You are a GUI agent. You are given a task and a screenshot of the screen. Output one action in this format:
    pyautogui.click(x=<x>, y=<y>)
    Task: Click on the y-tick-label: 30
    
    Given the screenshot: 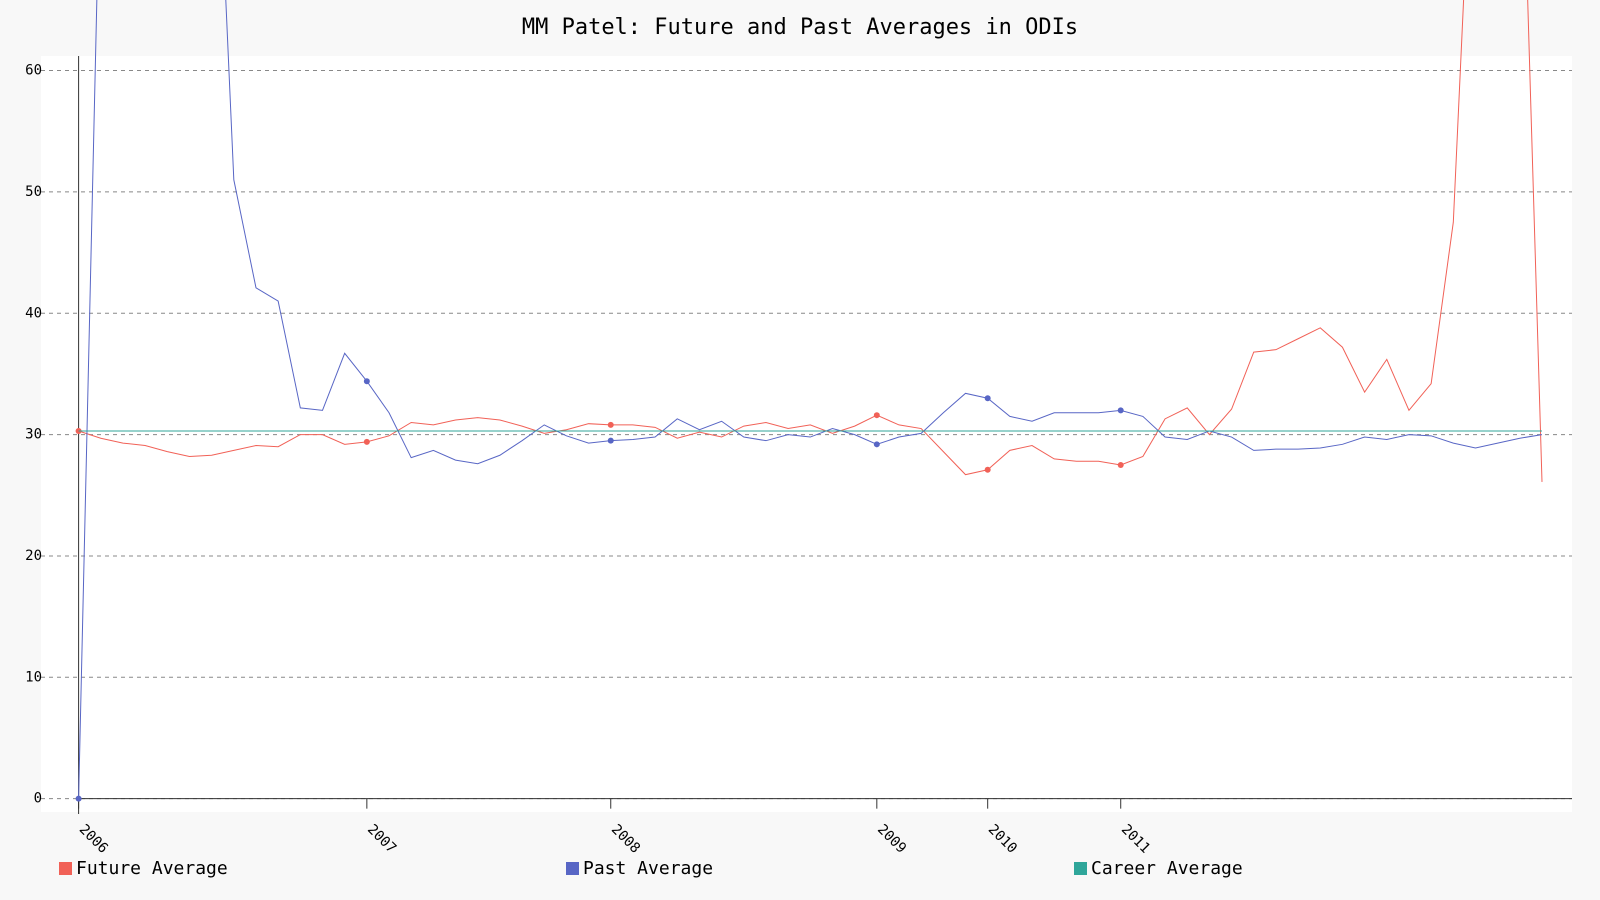 What is the action you would take?
    pyautogui.click(x=33, y=435)
    